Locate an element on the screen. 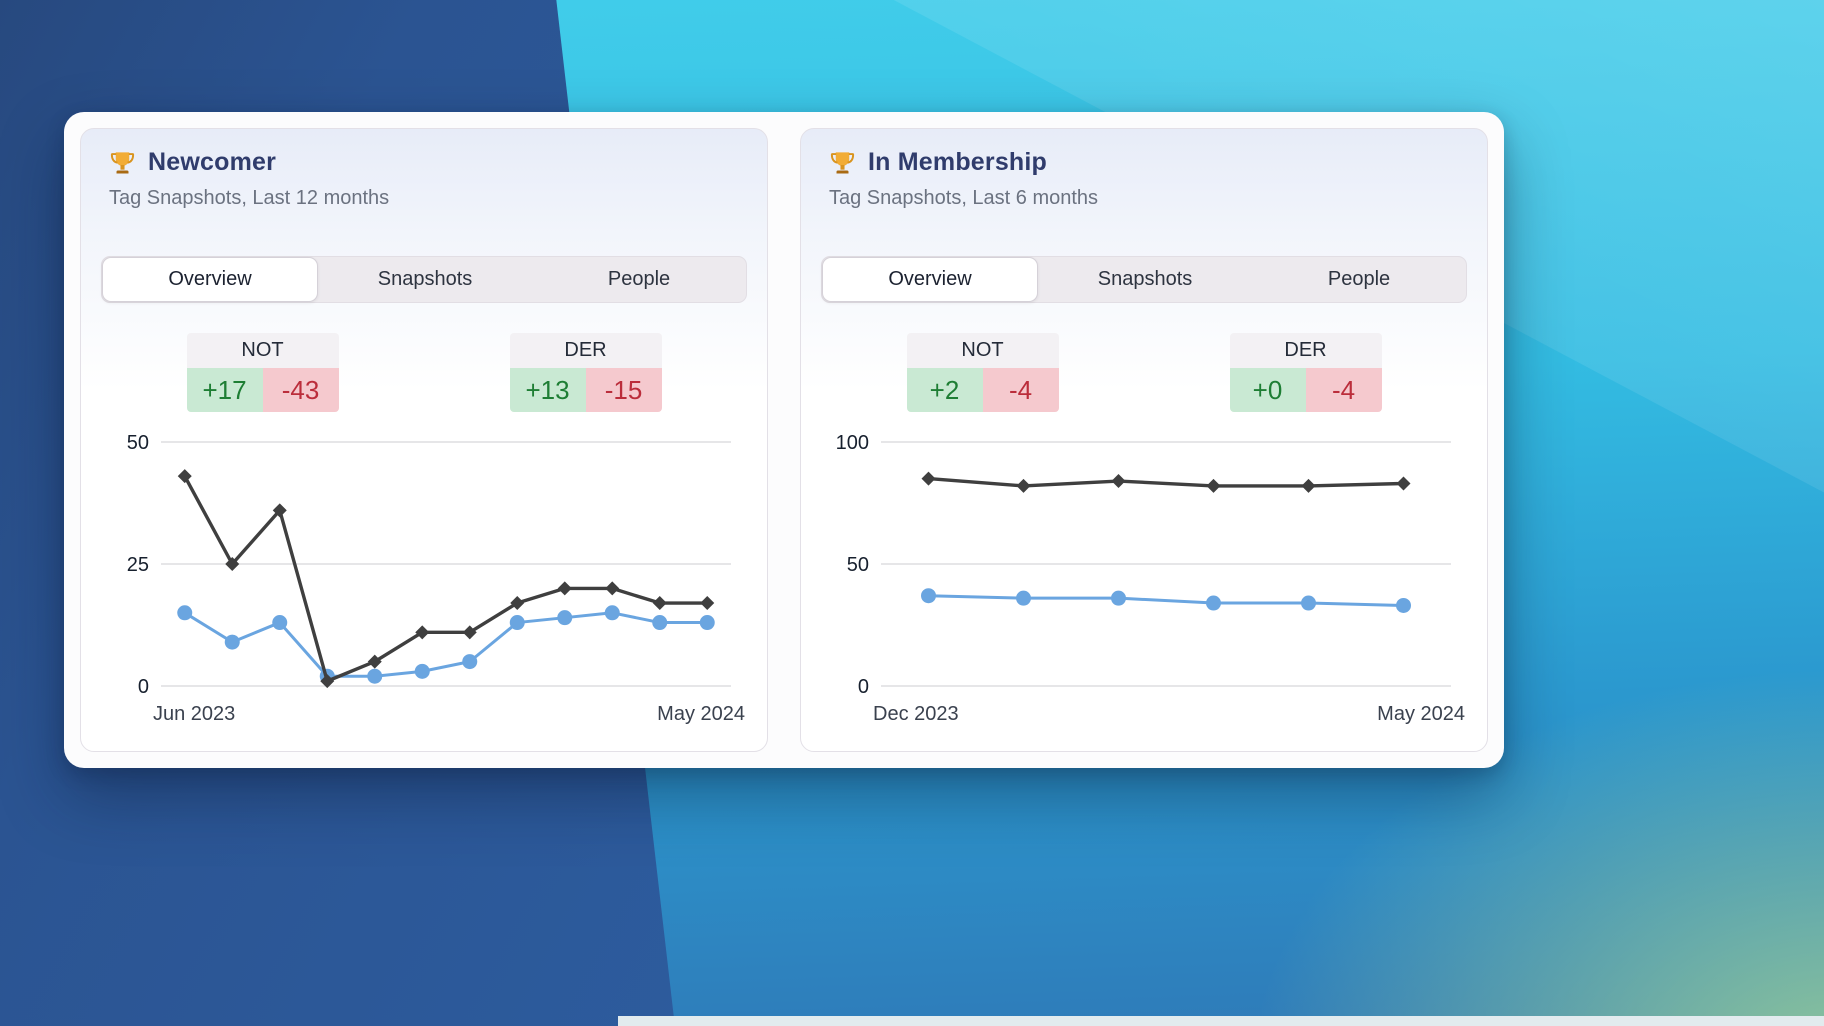  svg-text: 100 is located at coordinates (852, 443).